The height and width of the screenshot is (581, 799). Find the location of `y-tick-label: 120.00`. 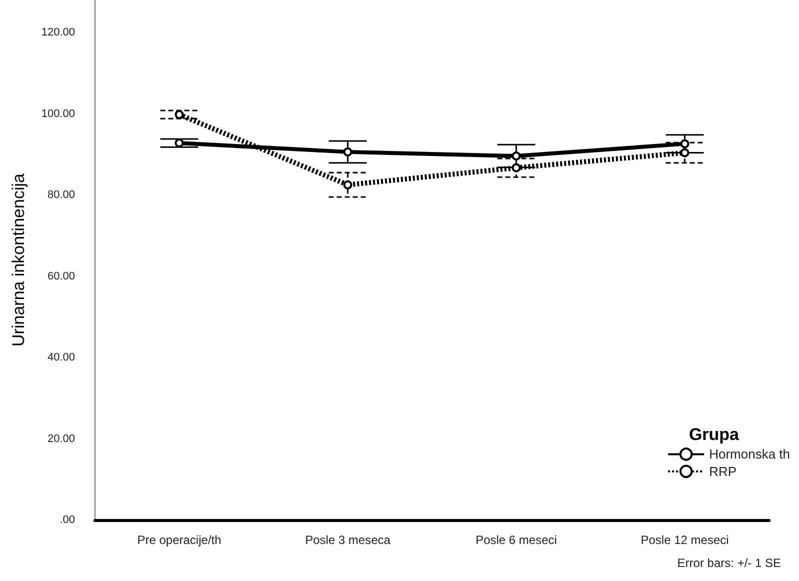

y-tick-label: 120.00 is located at coordinates (58, 32).